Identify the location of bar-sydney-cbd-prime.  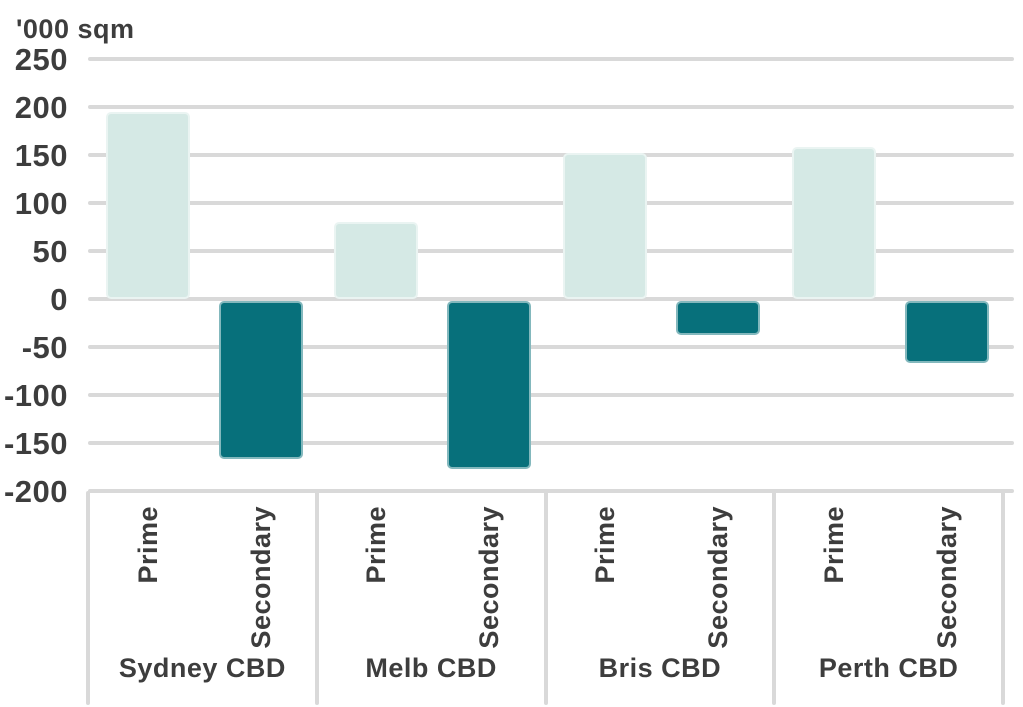
(147, 205).